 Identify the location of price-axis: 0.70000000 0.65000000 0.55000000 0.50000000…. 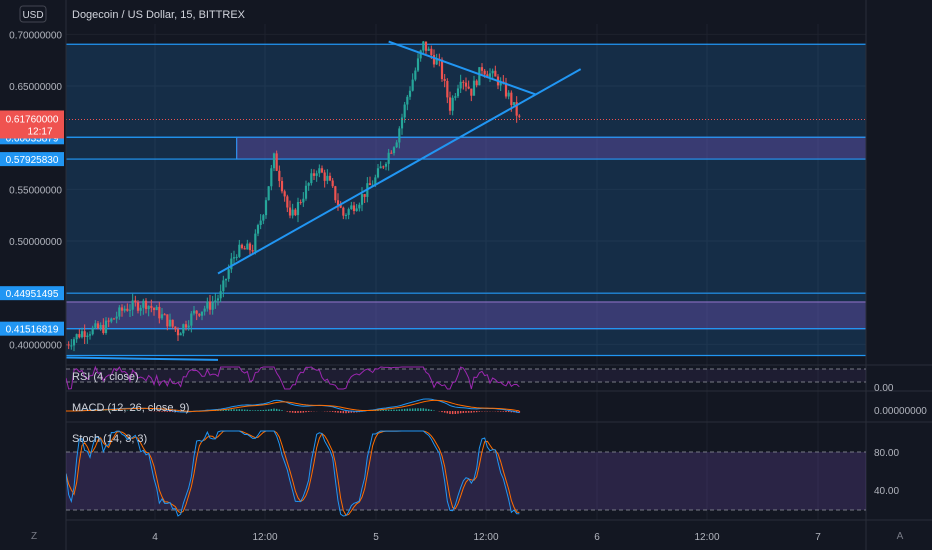
(35, 190).